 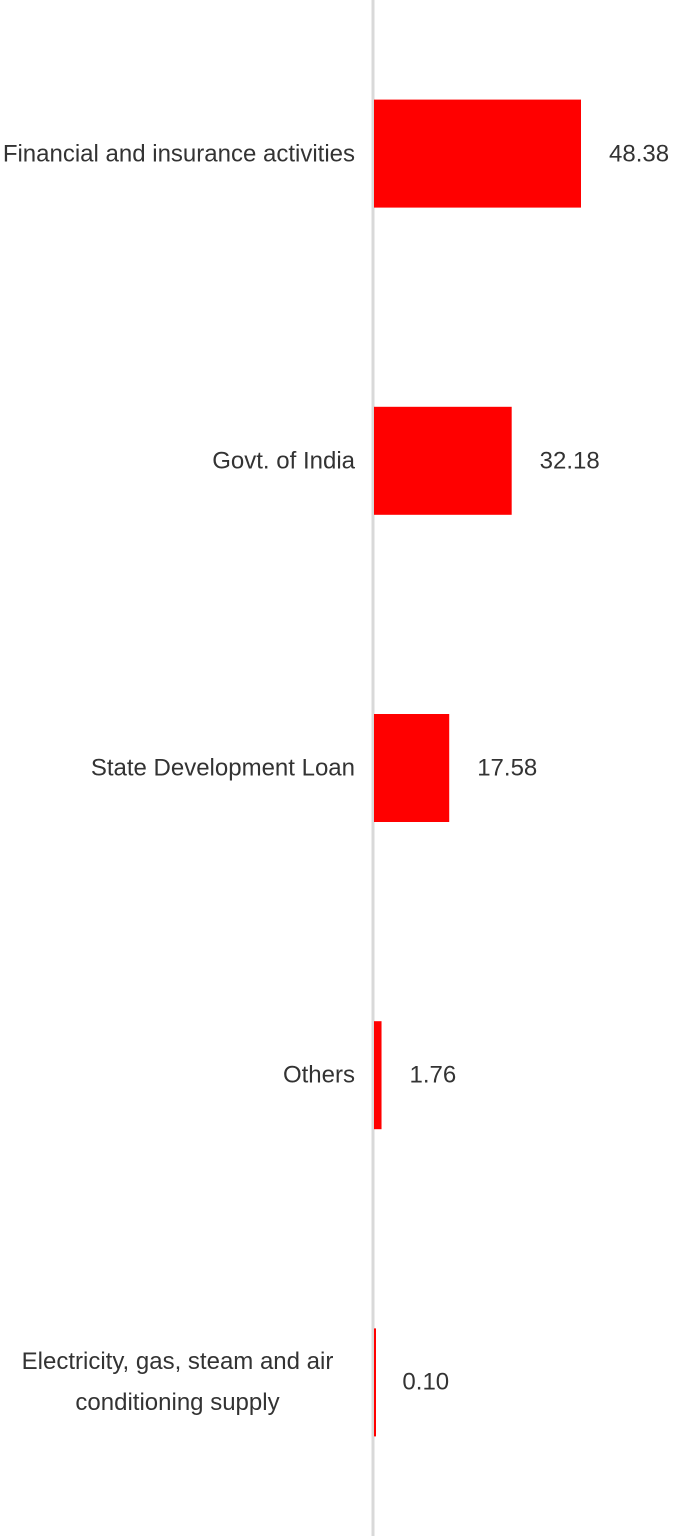 I want to click on value-label: 0.10, so click(x=426, y=1382).